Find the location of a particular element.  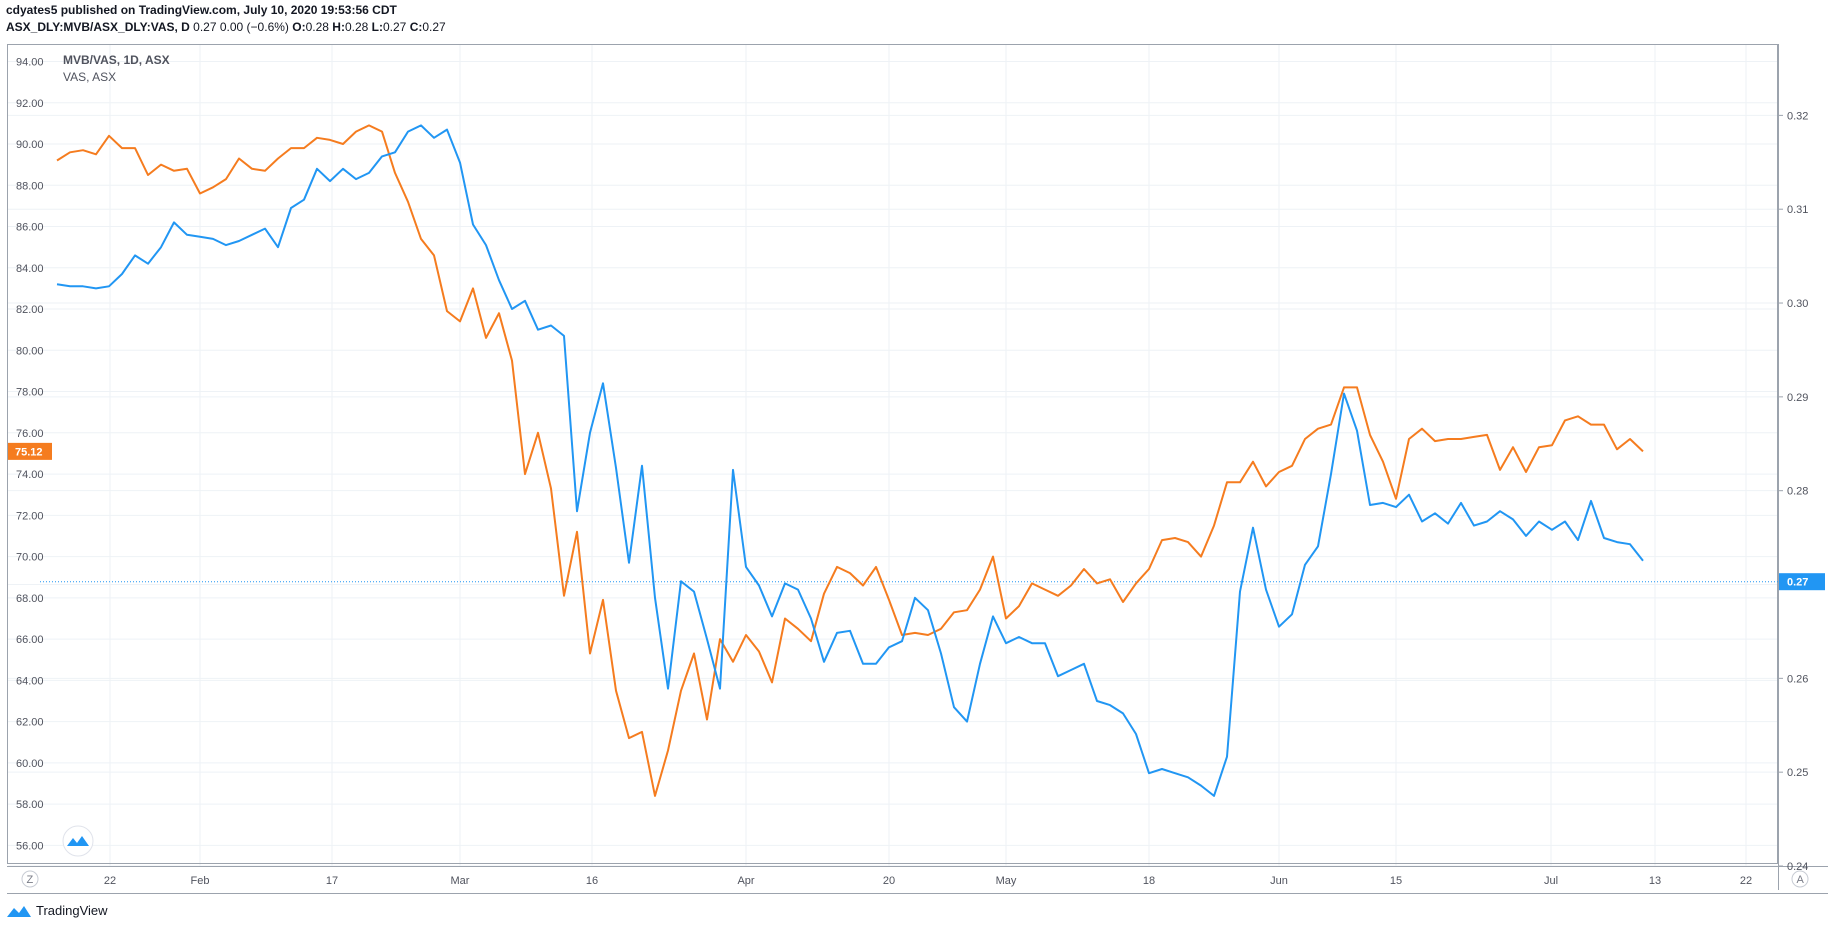

left-tick-label: 60.00 is located at coordinates (30, 764).